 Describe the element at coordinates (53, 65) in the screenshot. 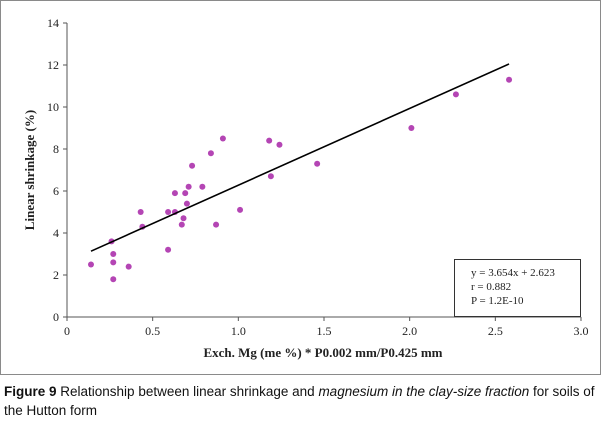

I see `y-tick-label: 12` at that location.